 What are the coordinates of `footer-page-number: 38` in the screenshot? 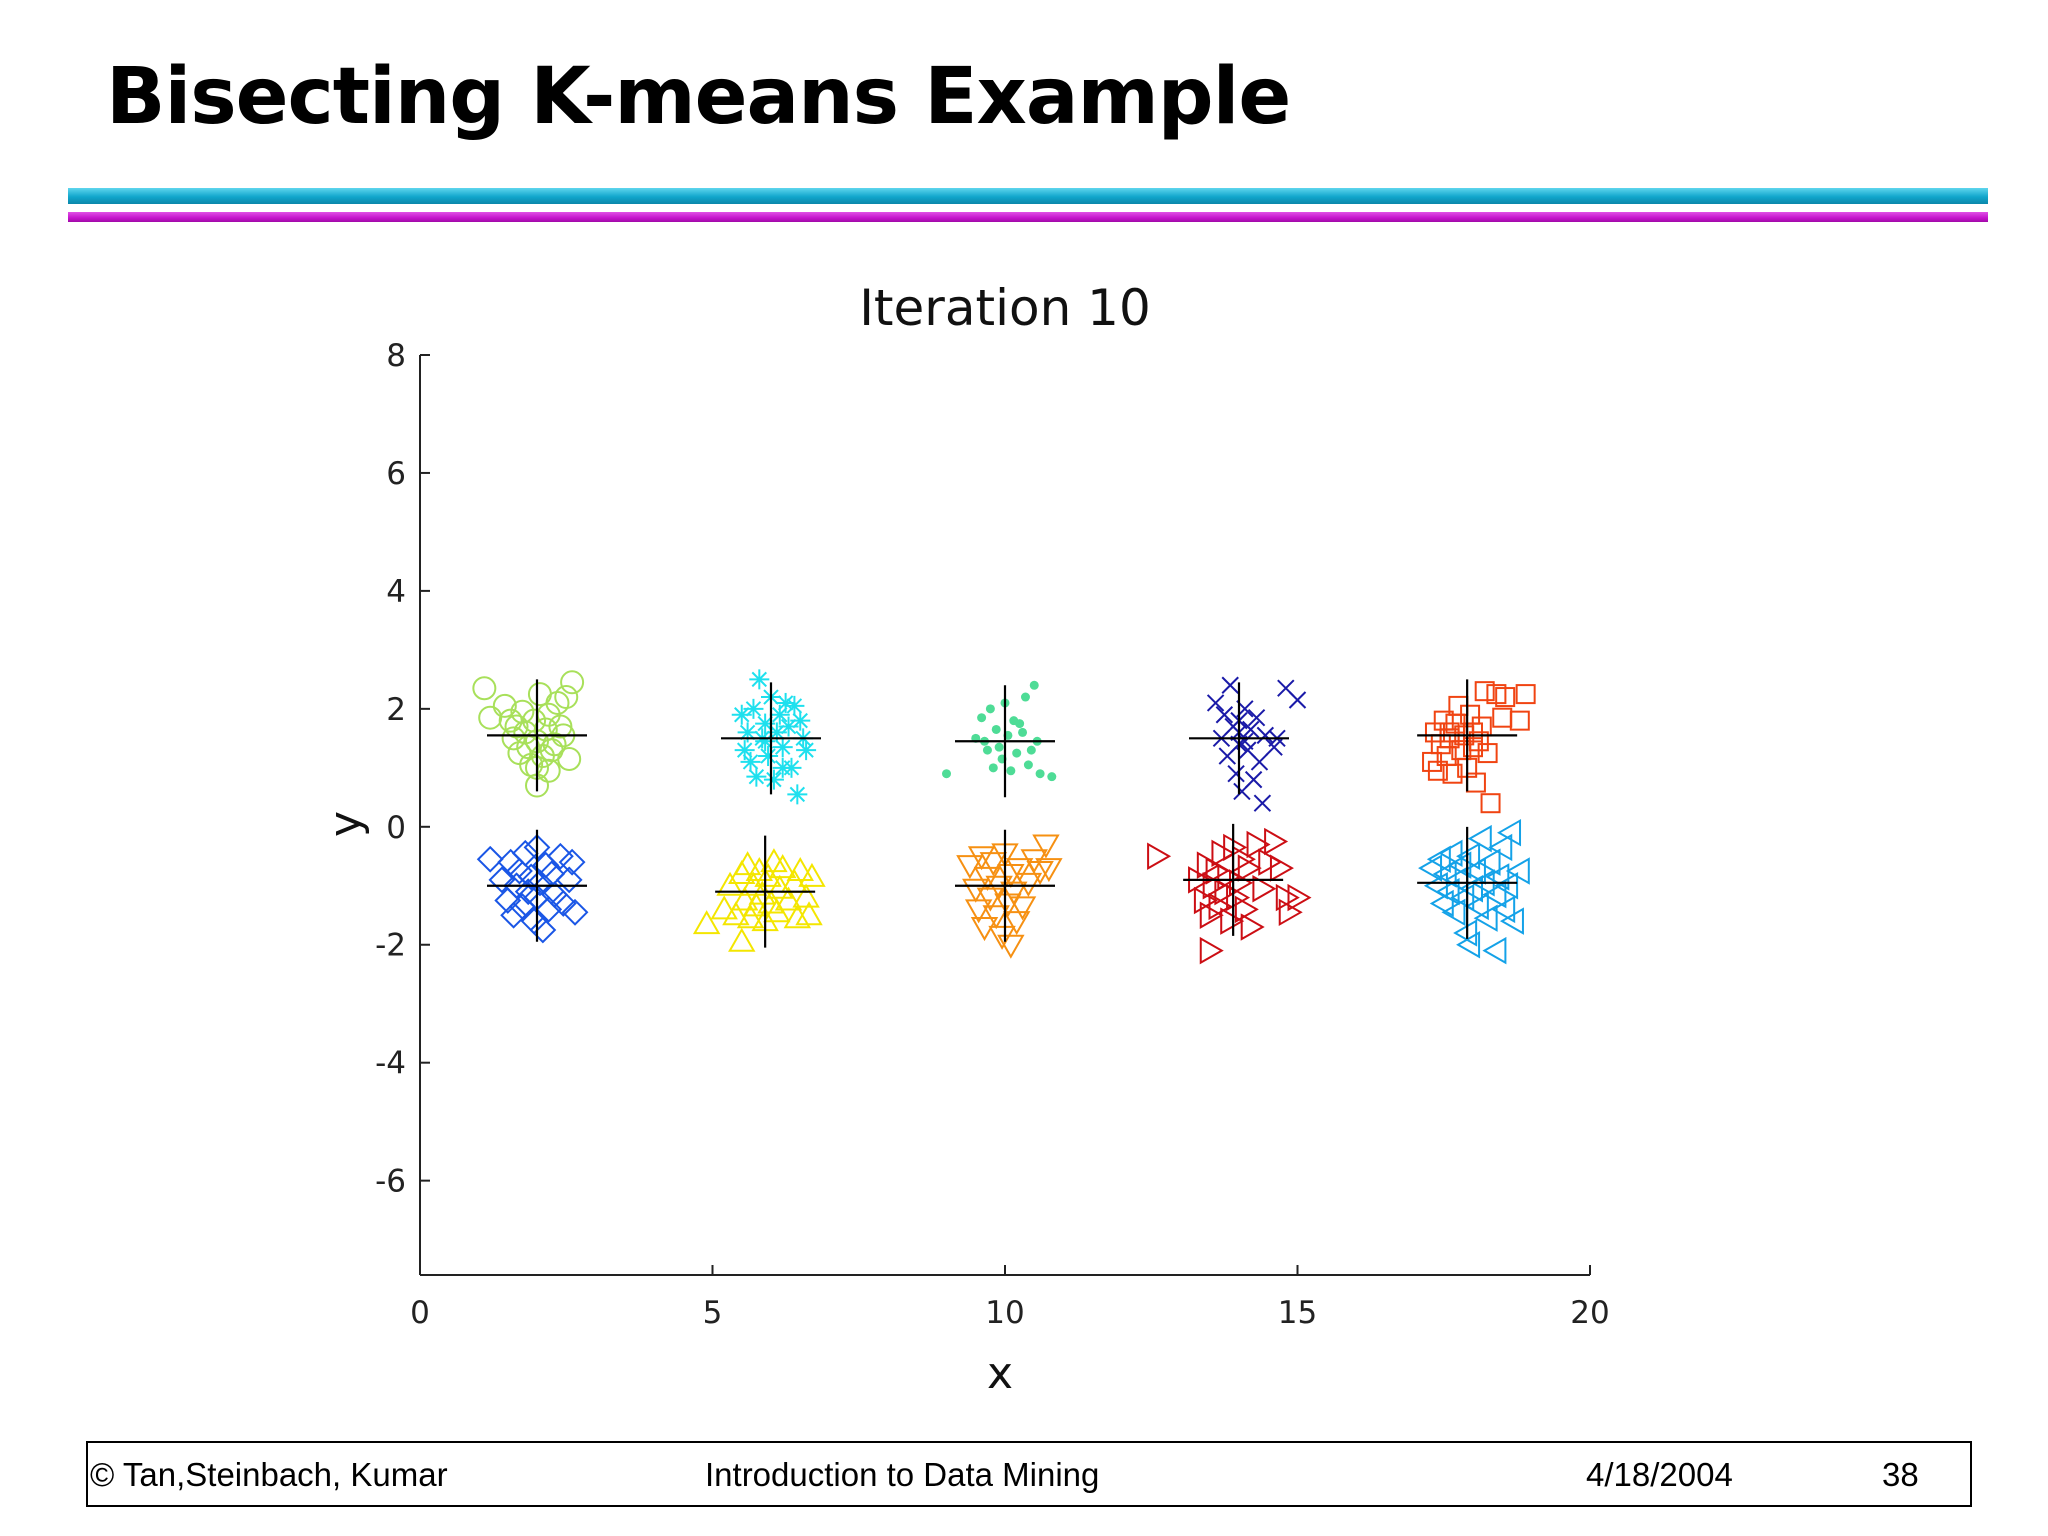 It's located at (1900, 1474).